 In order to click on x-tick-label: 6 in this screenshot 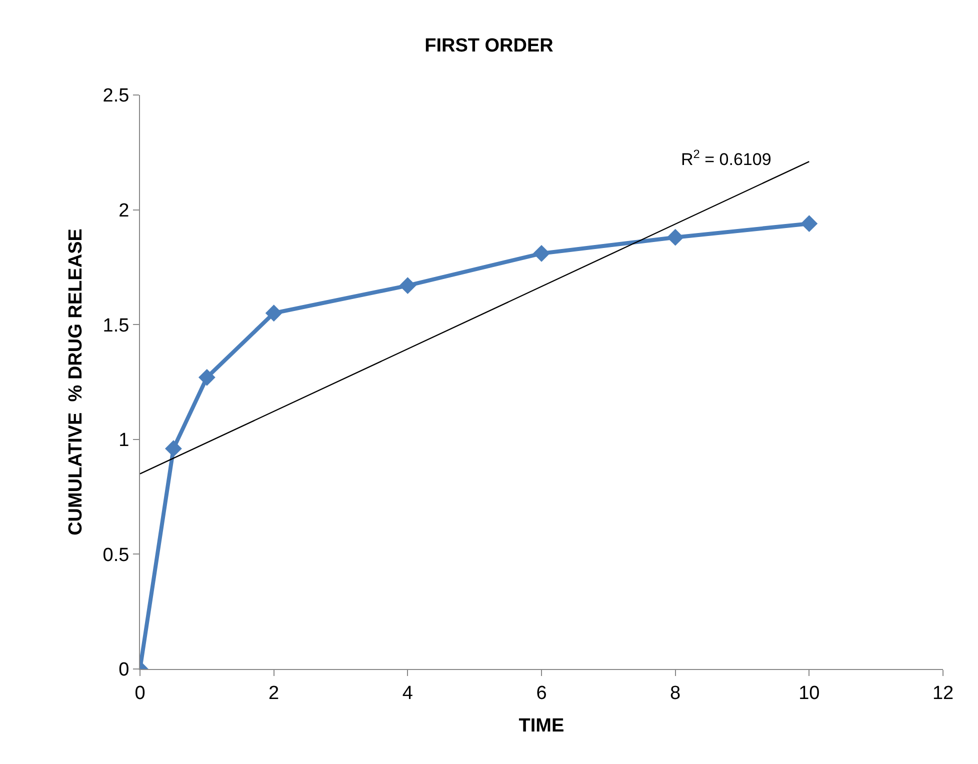, I will do `click(541, 693)`.